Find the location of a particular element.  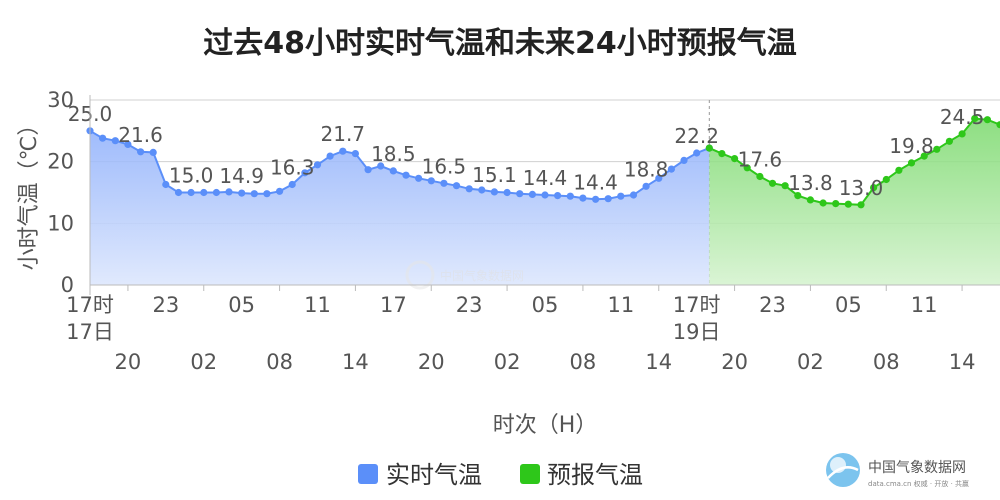

data-label: 21.6 is located at coordinates (140, 135).